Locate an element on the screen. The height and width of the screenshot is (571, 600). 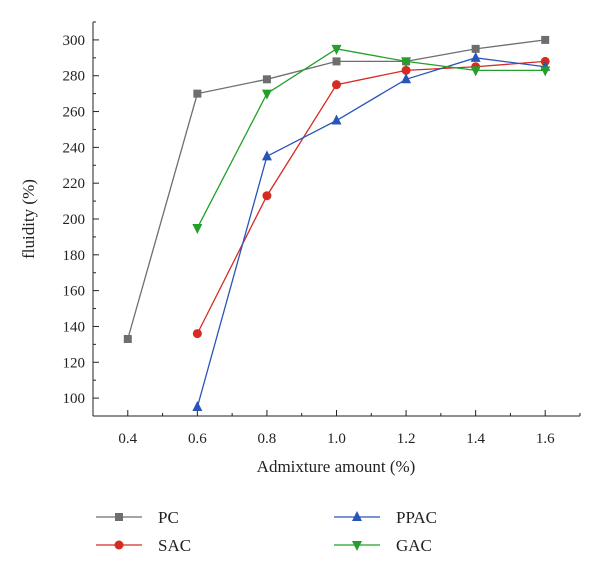
legend-label-pc: PC is located at coordinates (168, 517).